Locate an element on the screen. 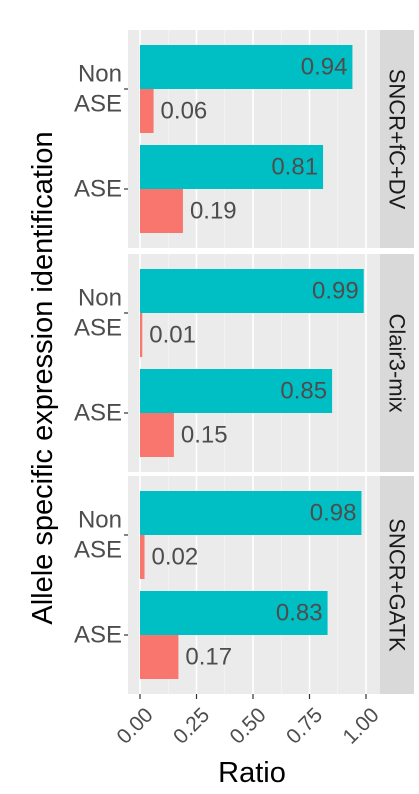  facet-strip-label: SNCR+fC+DV is located at coordinates (397, 139).